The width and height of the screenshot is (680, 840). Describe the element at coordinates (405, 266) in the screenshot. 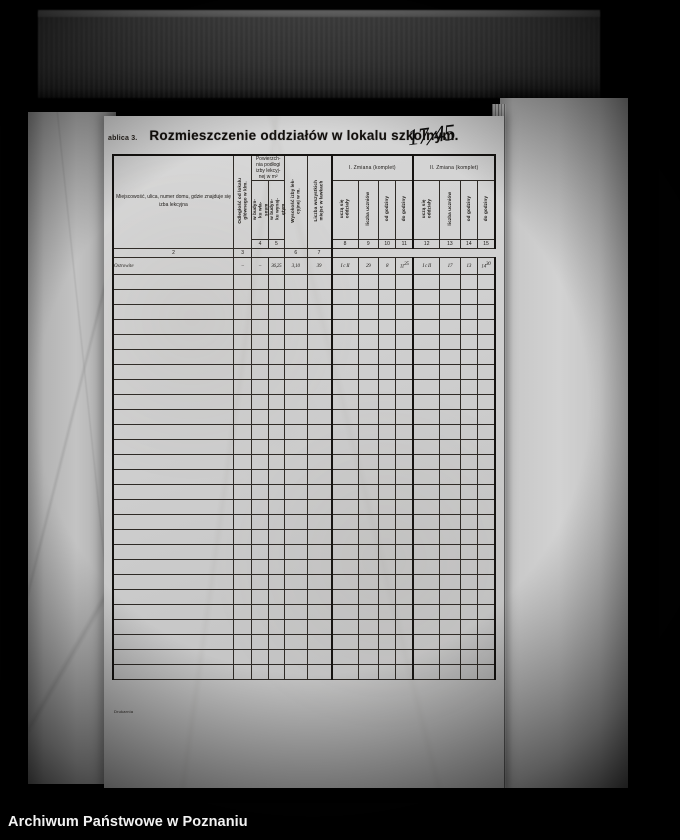

I see `cell-shift1-to: 1125` at that location.